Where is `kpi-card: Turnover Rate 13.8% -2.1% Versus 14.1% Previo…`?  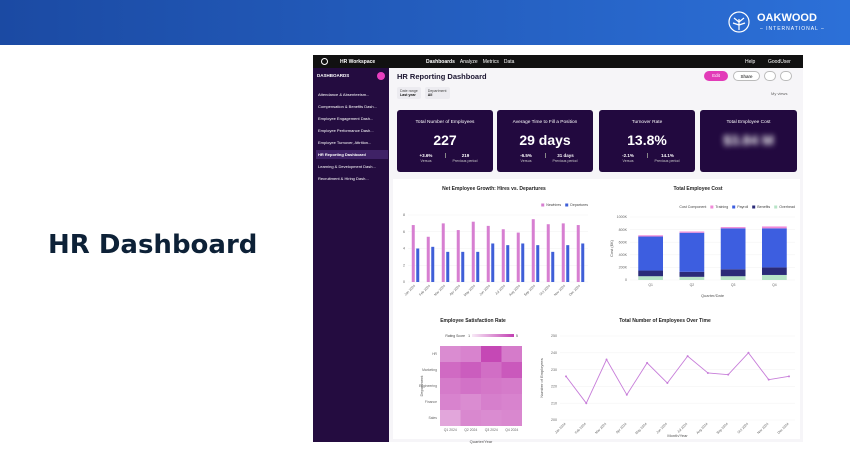
kpi-card: Turnover Rate 13.8% -2.1% Versus 14.1% Previo… is located at coordinates (647, 141).